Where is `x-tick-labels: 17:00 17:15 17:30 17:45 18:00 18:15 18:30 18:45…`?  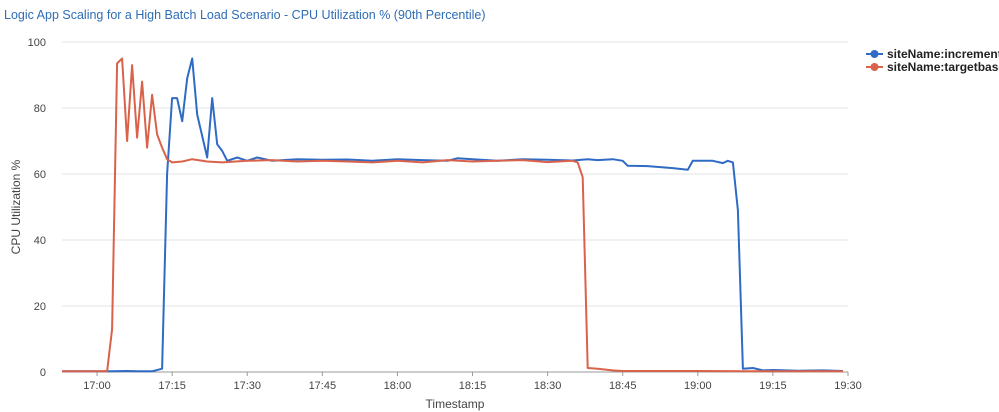 x-tick-labels: 17:00 17:15 17:30 17:45 18:00 18:15 18:30 18:45… is located at coordinates (472, 382).